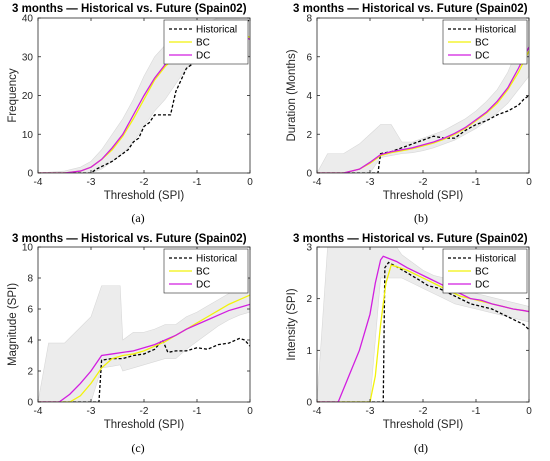  What do you see at coordinates (421, 448) in the screenshot?
I see `panel-caption: (d)` at bounding box center [421, 448].